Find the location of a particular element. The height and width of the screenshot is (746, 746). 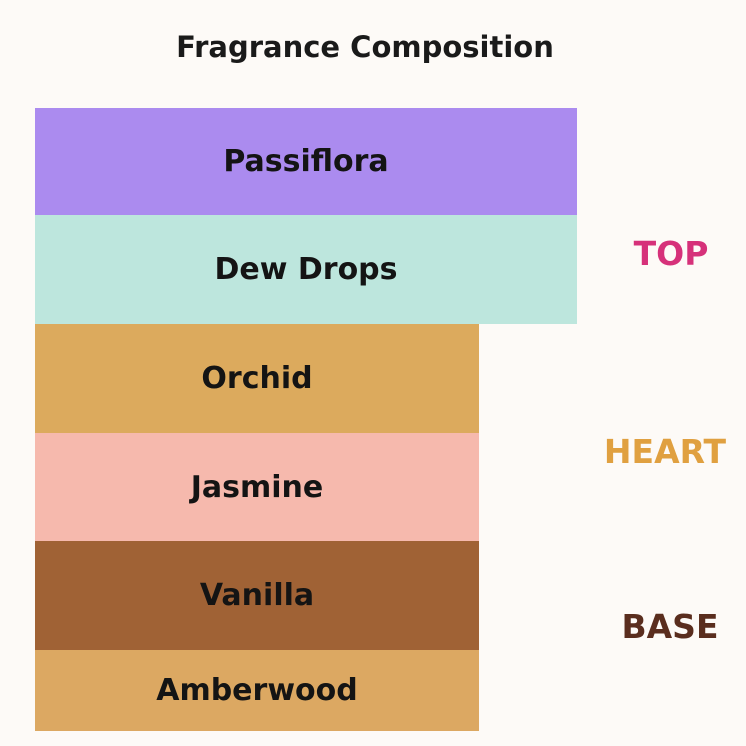

layer-passiflora: Passiflora is located at coordinates (306, 161).